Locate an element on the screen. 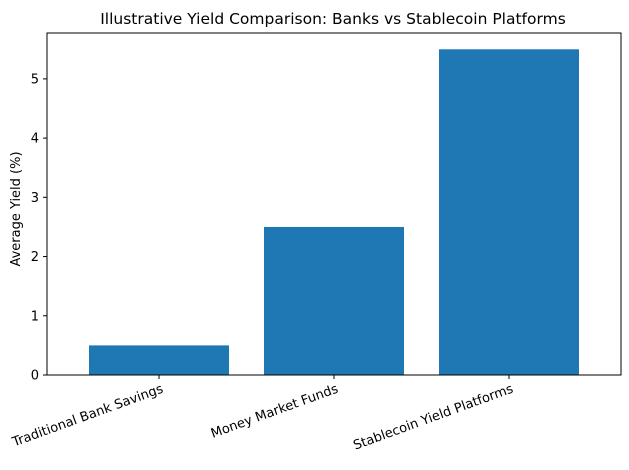  x-tick-label: Money Market Funds is located at coordinates (275, 412).